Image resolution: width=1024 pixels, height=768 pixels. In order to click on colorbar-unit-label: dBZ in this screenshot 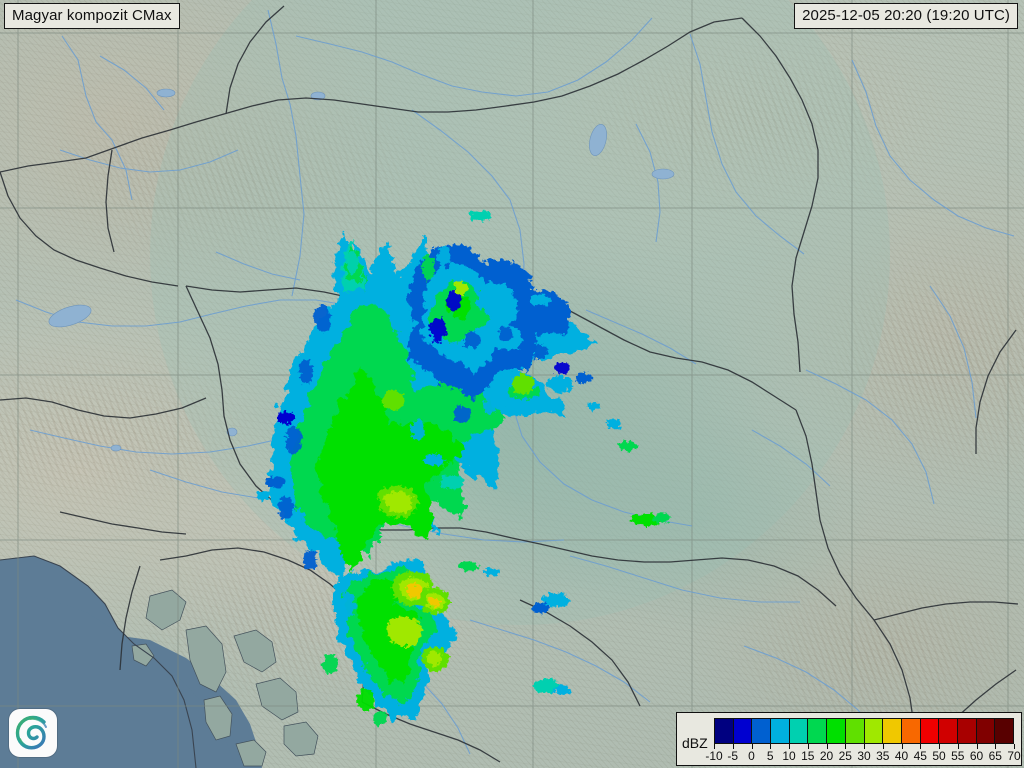, I will do `click(695, 743)`.